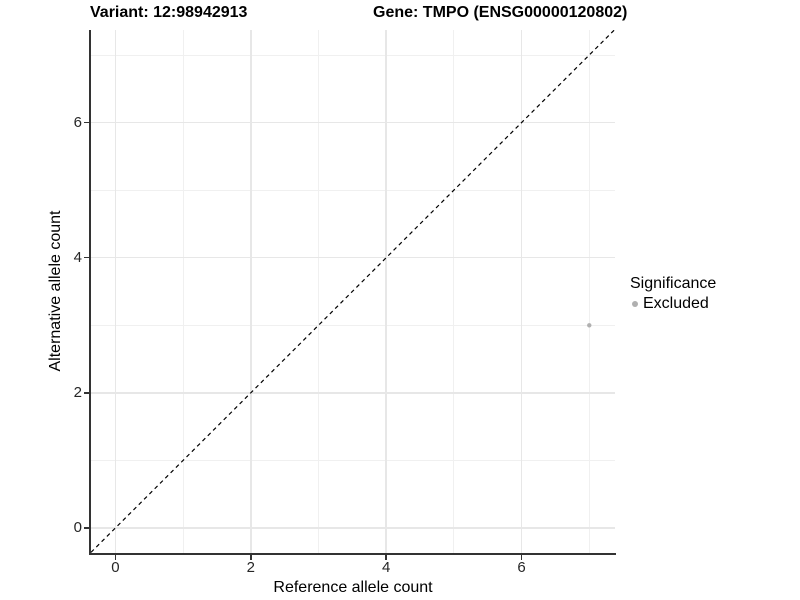 This screenshot has width=800, height=600. I want to click on legend-point-icon, so click(635, 303).